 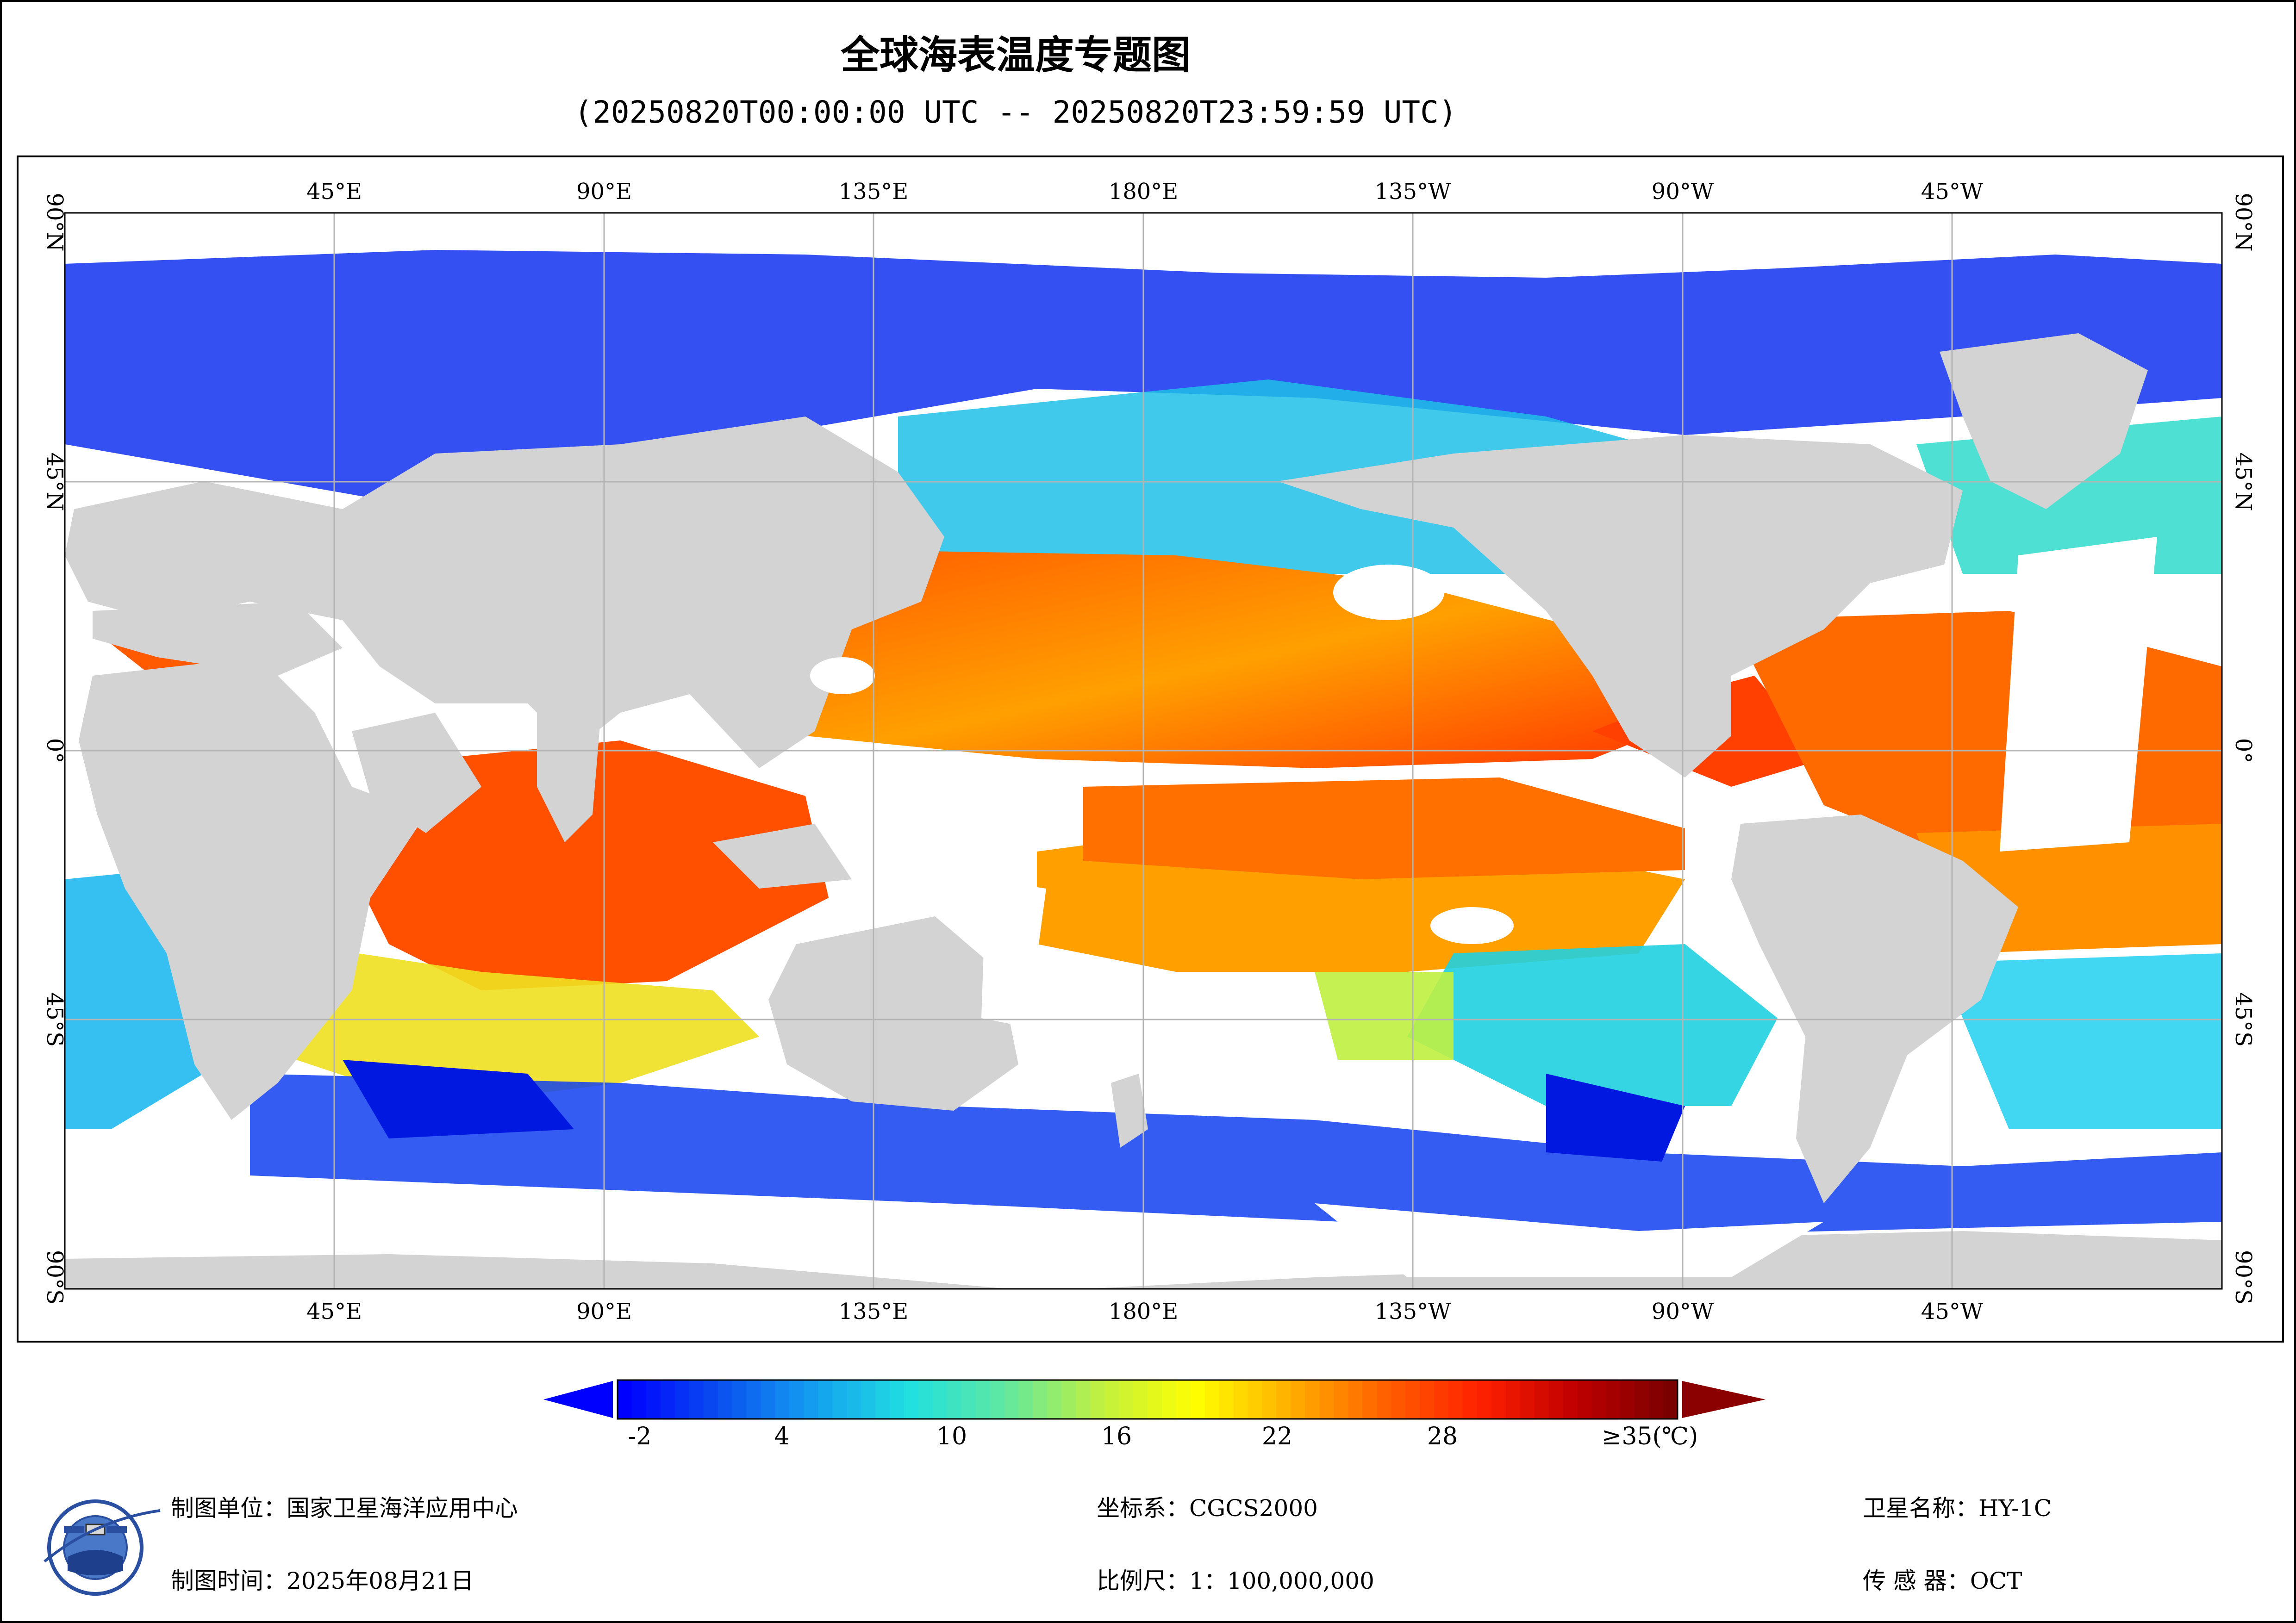 I want to click on colorbar-cells, so click(x=1148, y=1399).